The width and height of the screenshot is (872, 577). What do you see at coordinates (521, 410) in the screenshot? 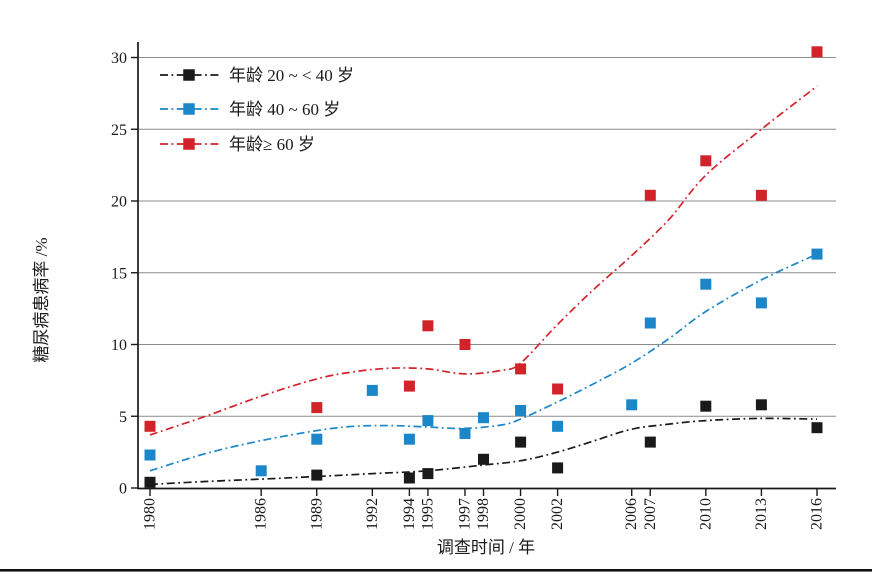
I see `data-point-series1-2000` at bounding box center [521, 410].